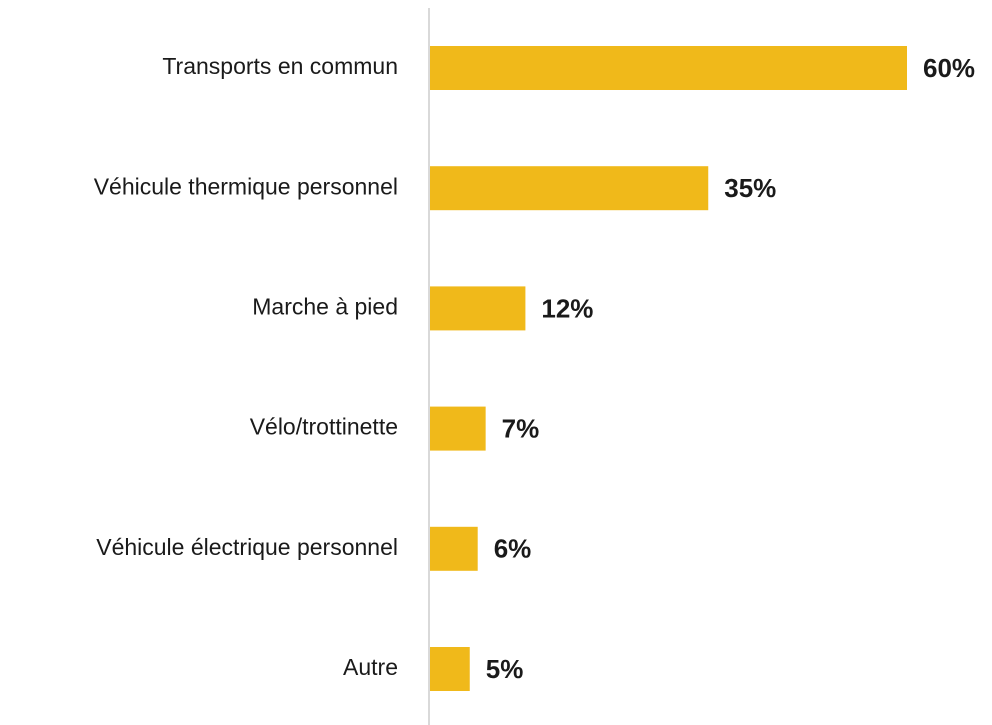 The height and width of the screenshot is (725, 992). Describe the element at coordinates (370, 667) in the screenshot. I see `category-label: Autre` at that location.